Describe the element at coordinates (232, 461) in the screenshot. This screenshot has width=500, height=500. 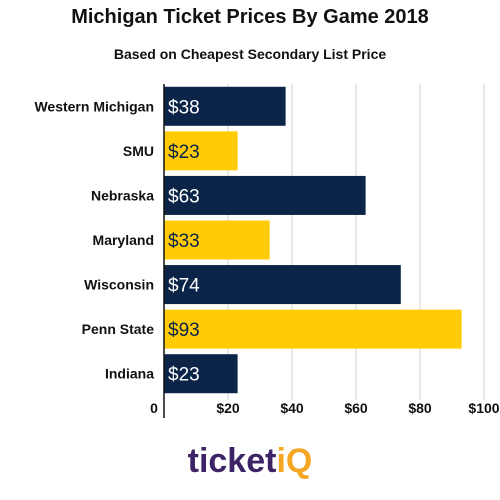
I see `logo-text-main: ticket` at that location.